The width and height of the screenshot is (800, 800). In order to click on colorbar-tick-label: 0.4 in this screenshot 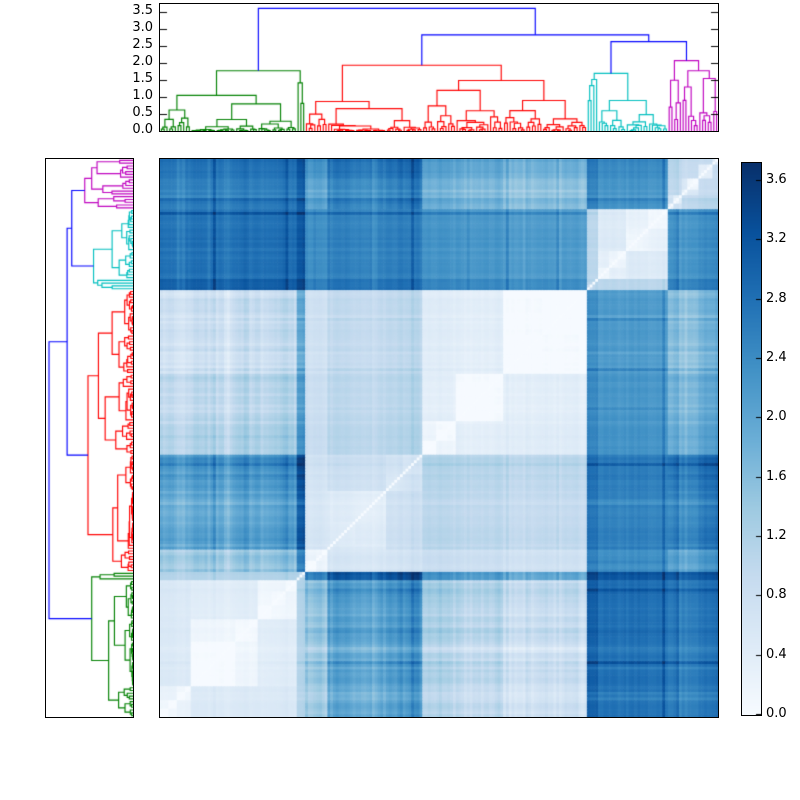, I will do `click(776, 654)`.